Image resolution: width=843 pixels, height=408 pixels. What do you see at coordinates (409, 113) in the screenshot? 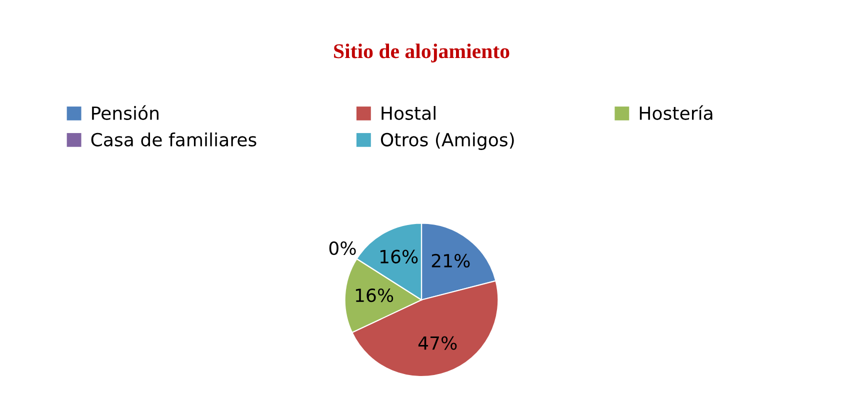
I see `legend-label: Hostal` at bounding box center [409, 113].